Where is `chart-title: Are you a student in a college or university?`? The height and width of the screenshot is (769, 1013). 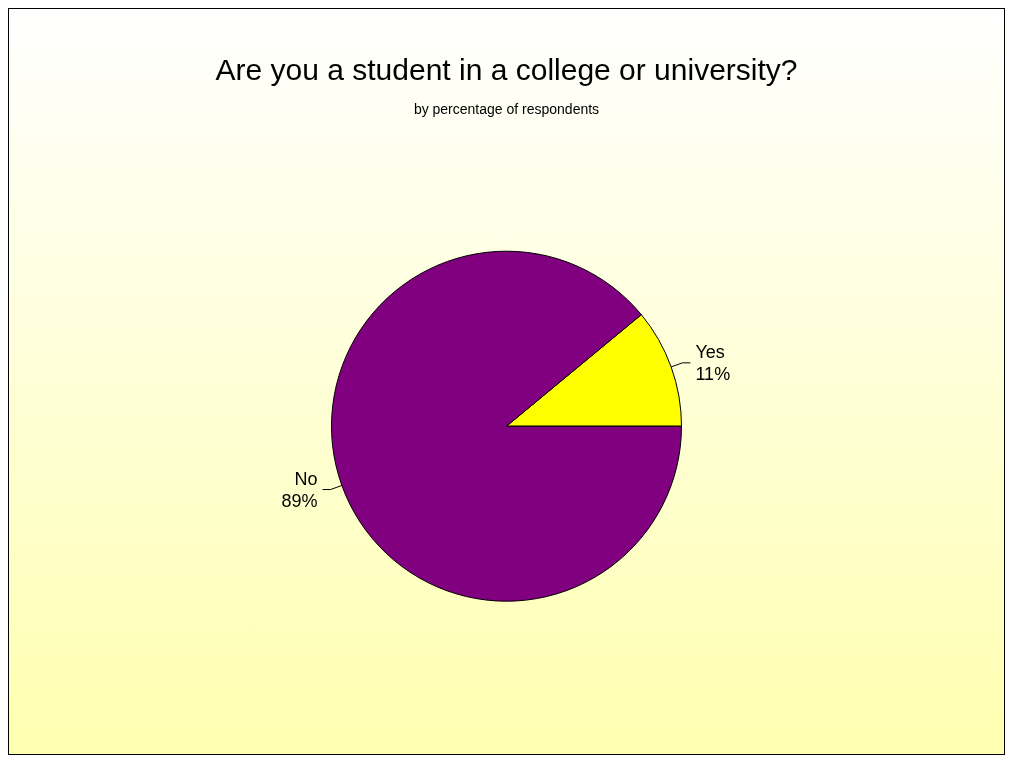
chart-title: Are you a student in a college or university? is located at coordinates (506, 69).